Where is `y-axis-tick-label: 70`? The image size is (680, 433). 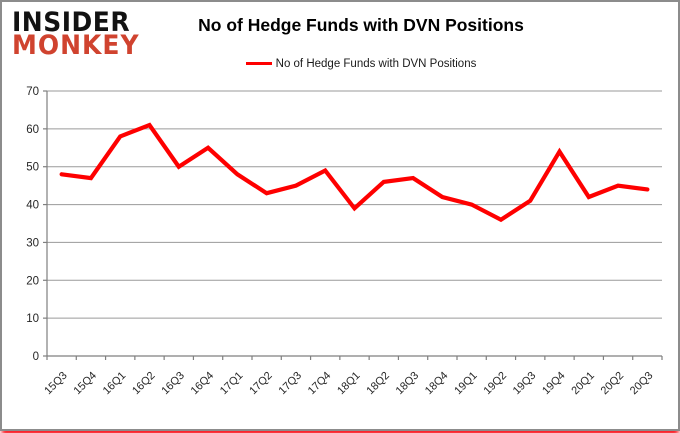 y-axis-tick-label: 70 is located at coordinates (32, 92).